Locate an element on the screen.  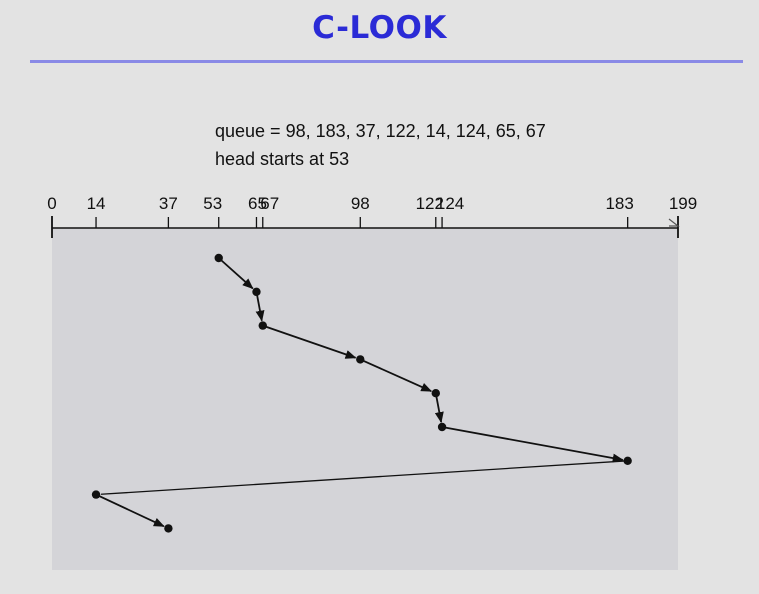
tick-label: 183 is located at coordinates (619, 203).